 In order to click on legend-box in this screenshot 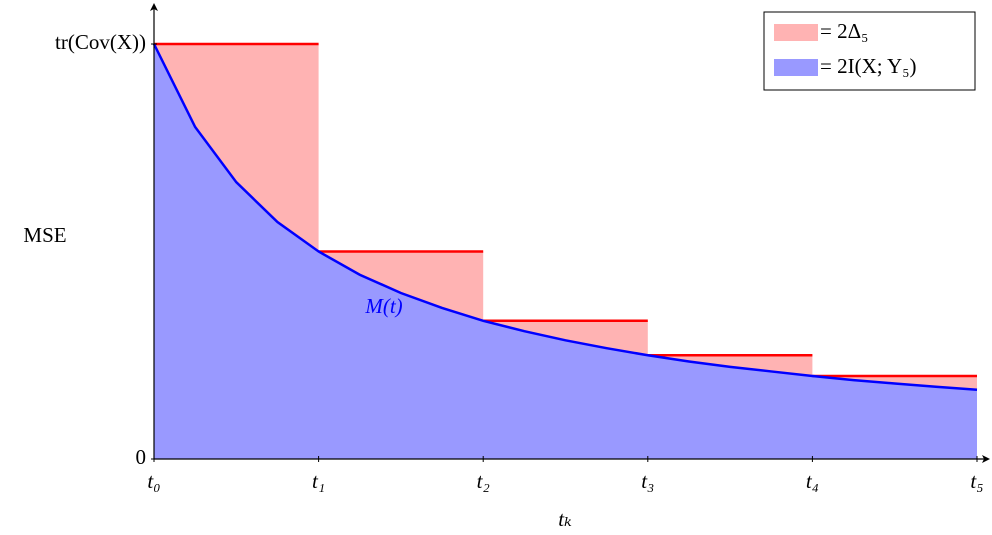, I will do `click(869, 51)`.